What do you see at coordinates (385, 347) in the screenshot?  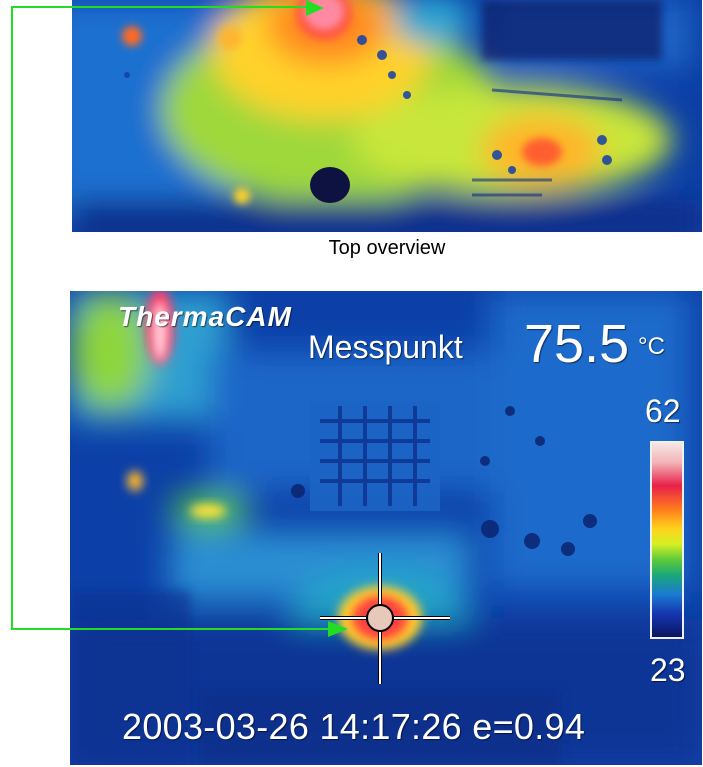 I see `measurement-point-label: Messpunkt` at bounding box center [385, 347].